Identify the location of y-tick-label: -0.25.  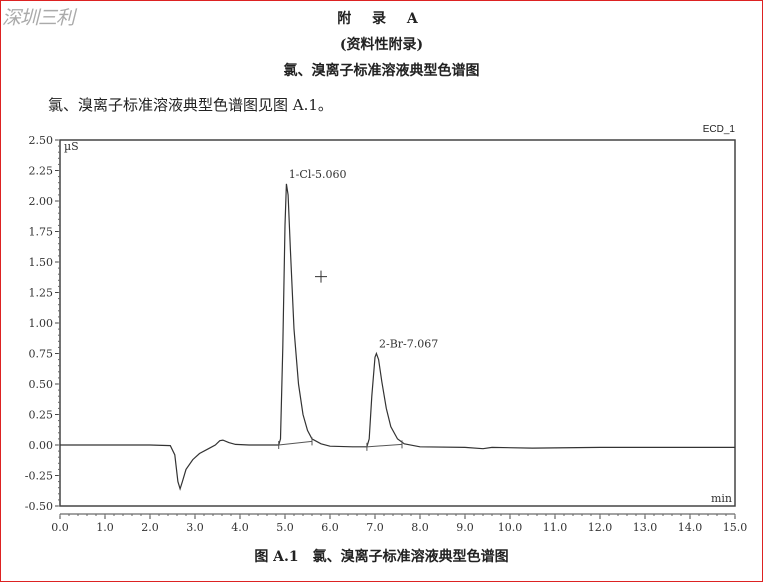
(39, 476).